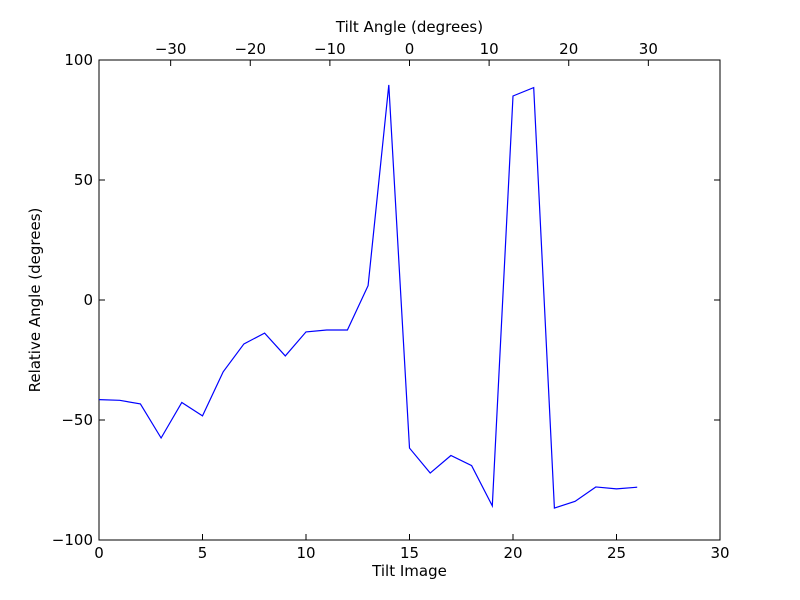 The height and width of the screenshot is (600, 800). I want to click on top-x-tick-label: −30, so click(171, 49).